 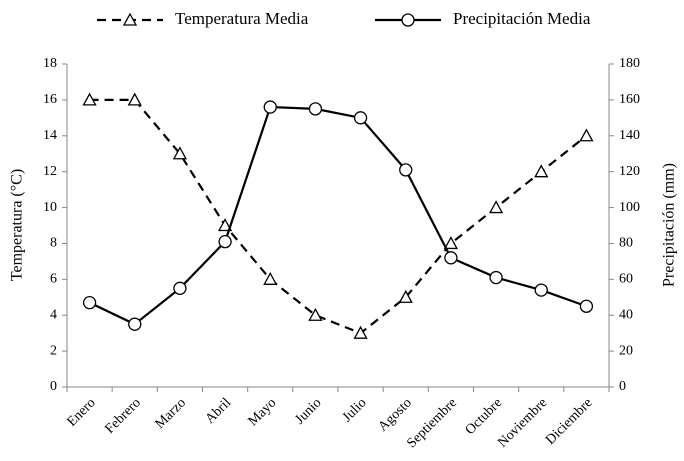 I want to click on x-tick-label: Octubre, so click(x=484, y=416).